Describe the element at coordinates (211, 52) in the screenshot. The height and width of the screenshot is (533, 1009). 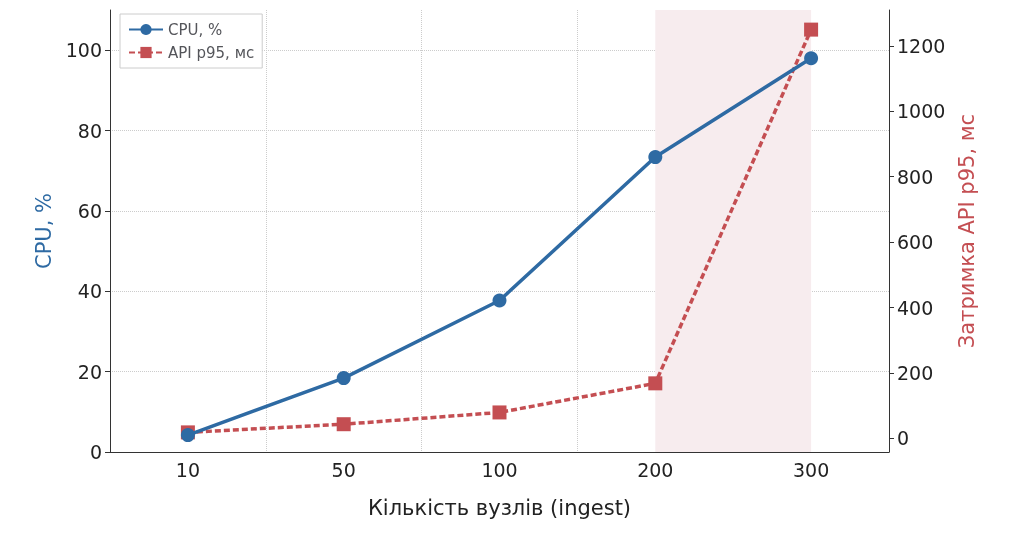
I see `legend-label: API p95, мс` at that location.